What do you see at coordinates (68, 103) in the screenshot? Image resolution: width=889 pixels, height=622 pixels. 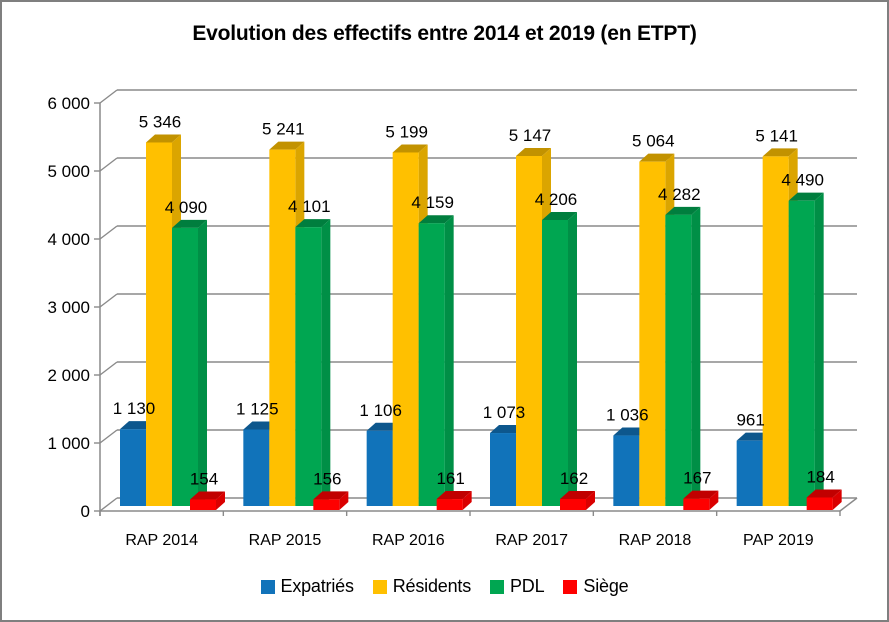 I see `y-tick-label: 6 000` at bounding box center [68, 103].